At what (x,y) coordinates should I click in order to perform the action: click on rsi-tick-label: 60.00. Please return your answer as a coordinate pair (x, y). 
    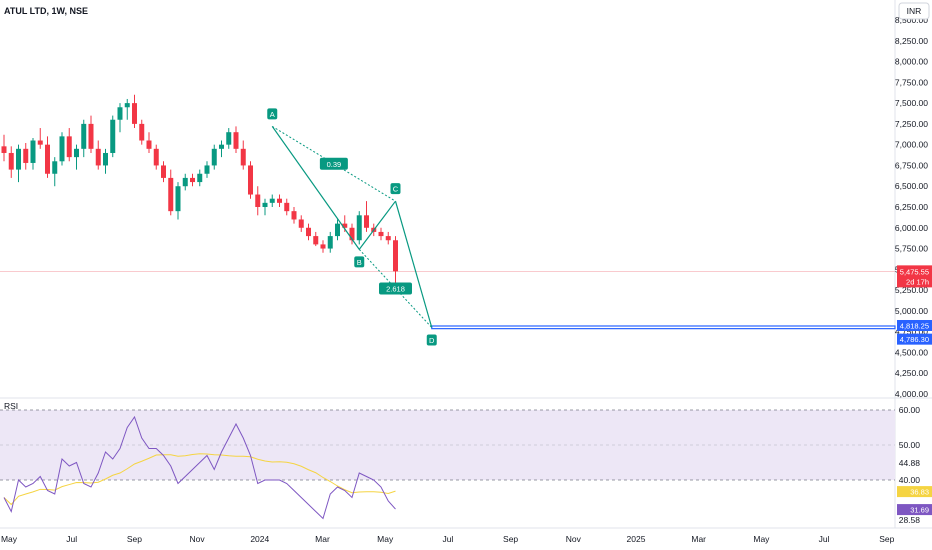
    Looking at the image, I should click on (910, 410).